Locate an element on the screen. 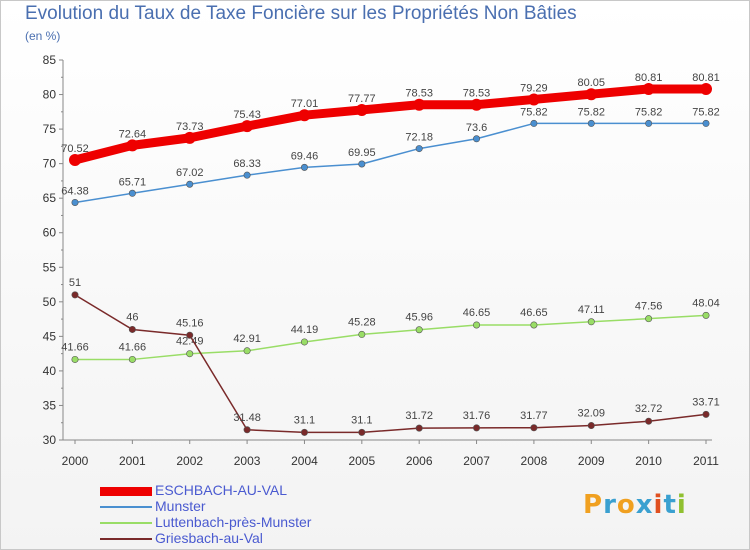  x-tick-label: 2009 is located at coordinates (591, 461).